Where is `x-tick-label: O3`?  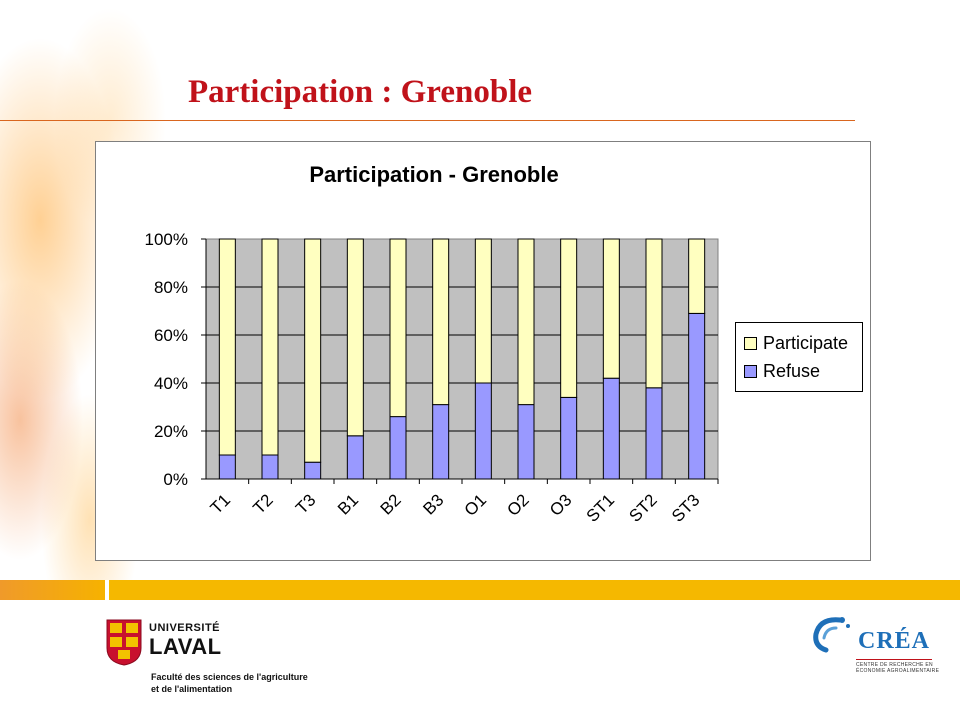
x-tick-label: O3 is located at coordinates (560, 504).